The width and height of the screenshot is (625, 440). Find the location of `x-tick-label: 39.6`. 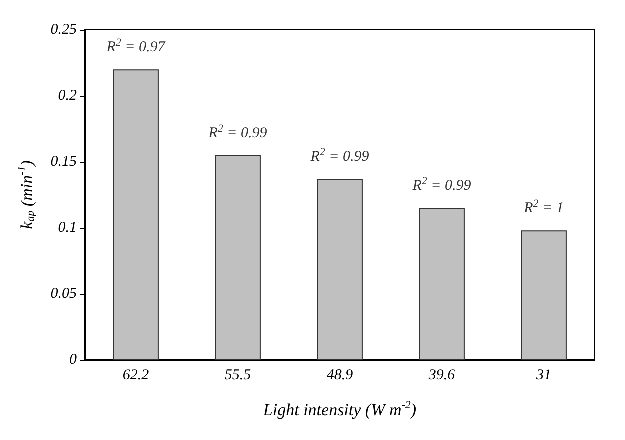

x-tick-label: 39.6 is located at coordinates (442, 376).